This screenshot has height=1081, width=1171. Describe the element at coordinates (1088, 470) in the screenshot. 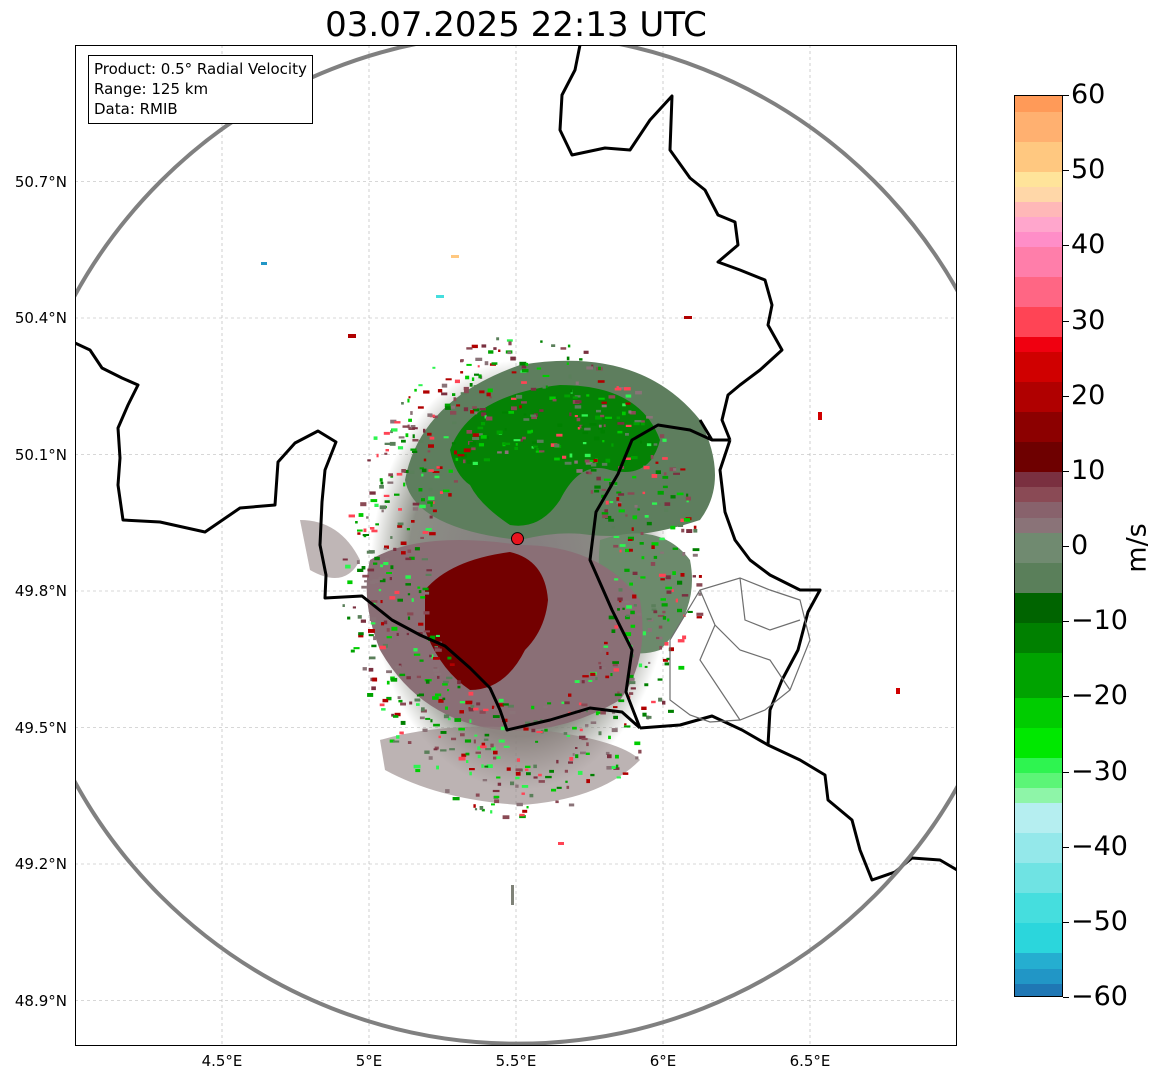

I see `colorbar-tick-label: 10` at that location.